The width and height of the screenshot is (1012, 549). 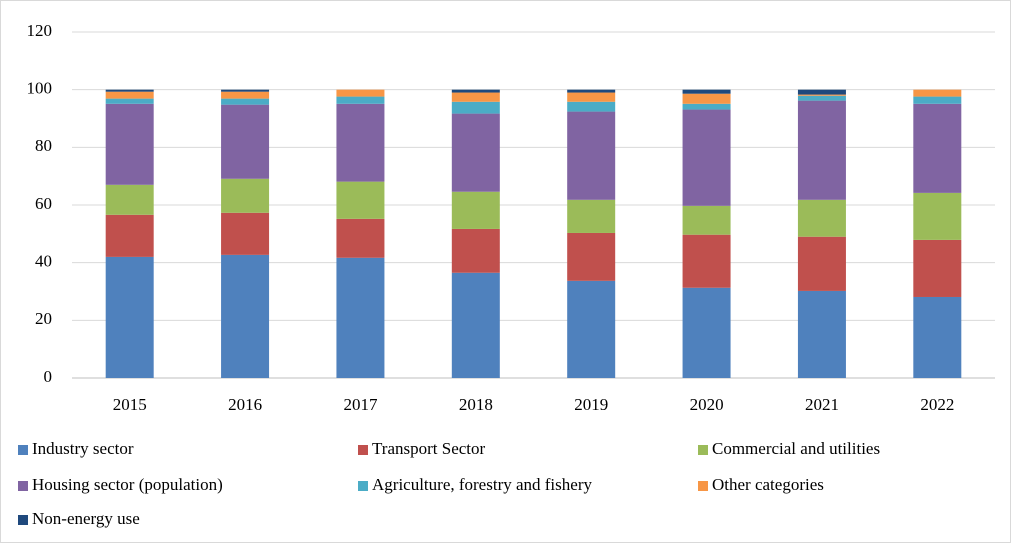 I want to click on legend-label: Housing sector (population), so click(x=127, y=484).